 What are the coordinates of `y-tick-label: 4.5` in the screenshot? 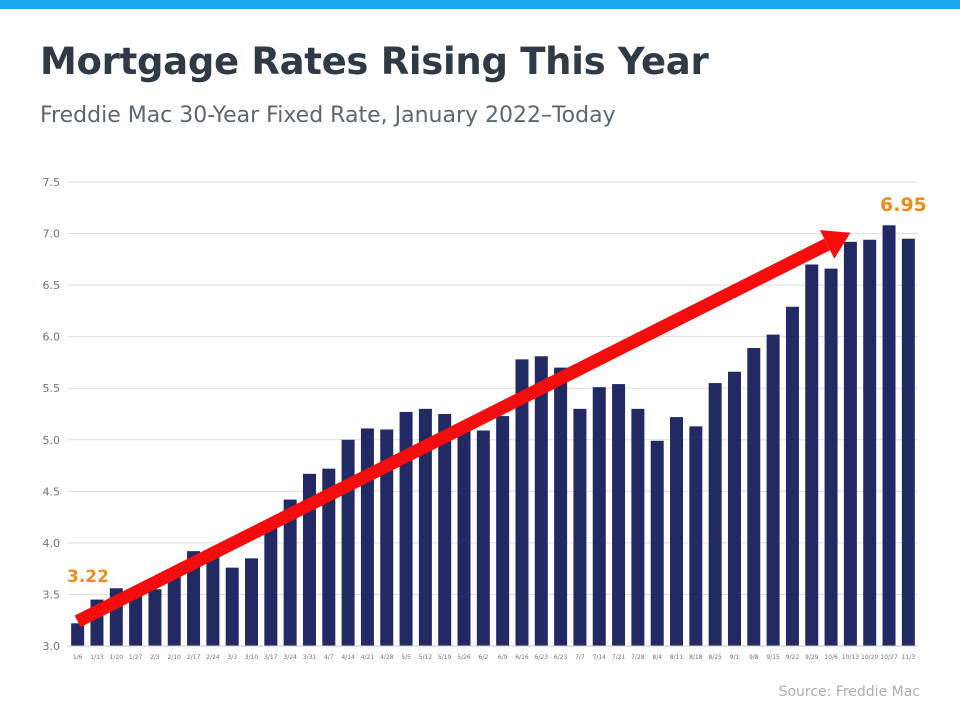 It's located at (52, 491).